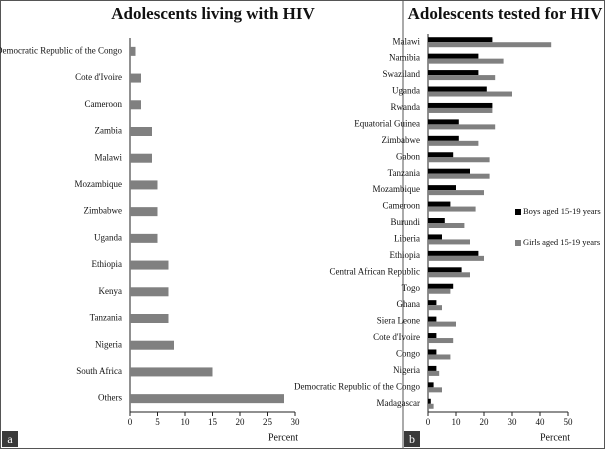  What do you see at coordinates (99, 371) in the screenshot?
I see `y-tick-label: South Africa` at bounding box center [99, 371].